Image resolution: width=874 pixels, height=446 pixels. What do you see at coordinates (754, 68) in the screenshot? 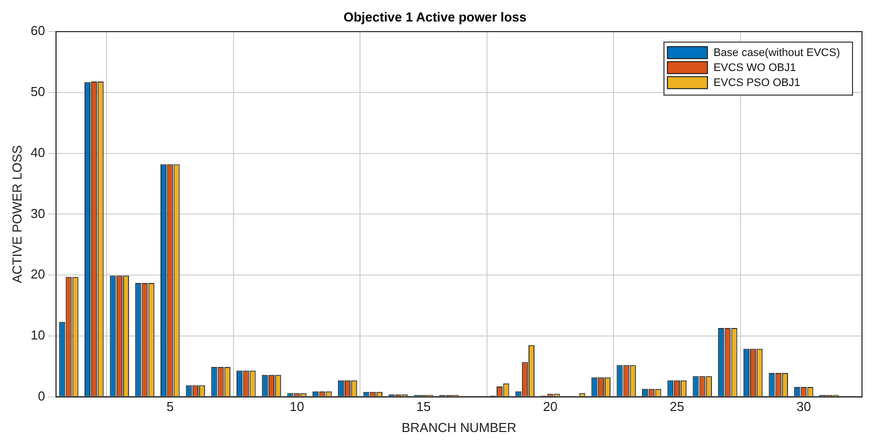
I see `legend-label: EVCS WO OBJ1` at bounding box center [754, 68].